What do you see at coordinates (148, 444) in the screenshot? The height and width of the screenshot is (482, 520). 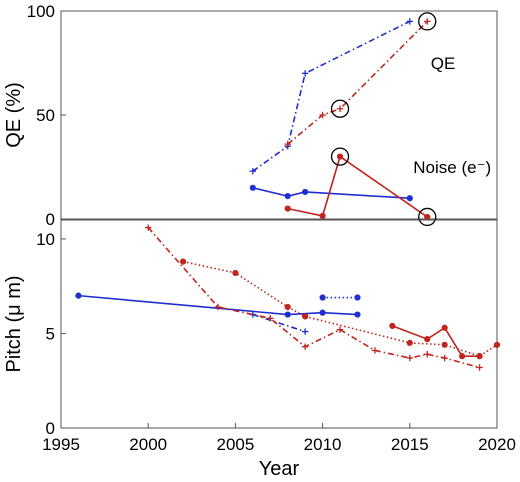 I see `x-tick-label: 2000` at bounding box center [148, 444].